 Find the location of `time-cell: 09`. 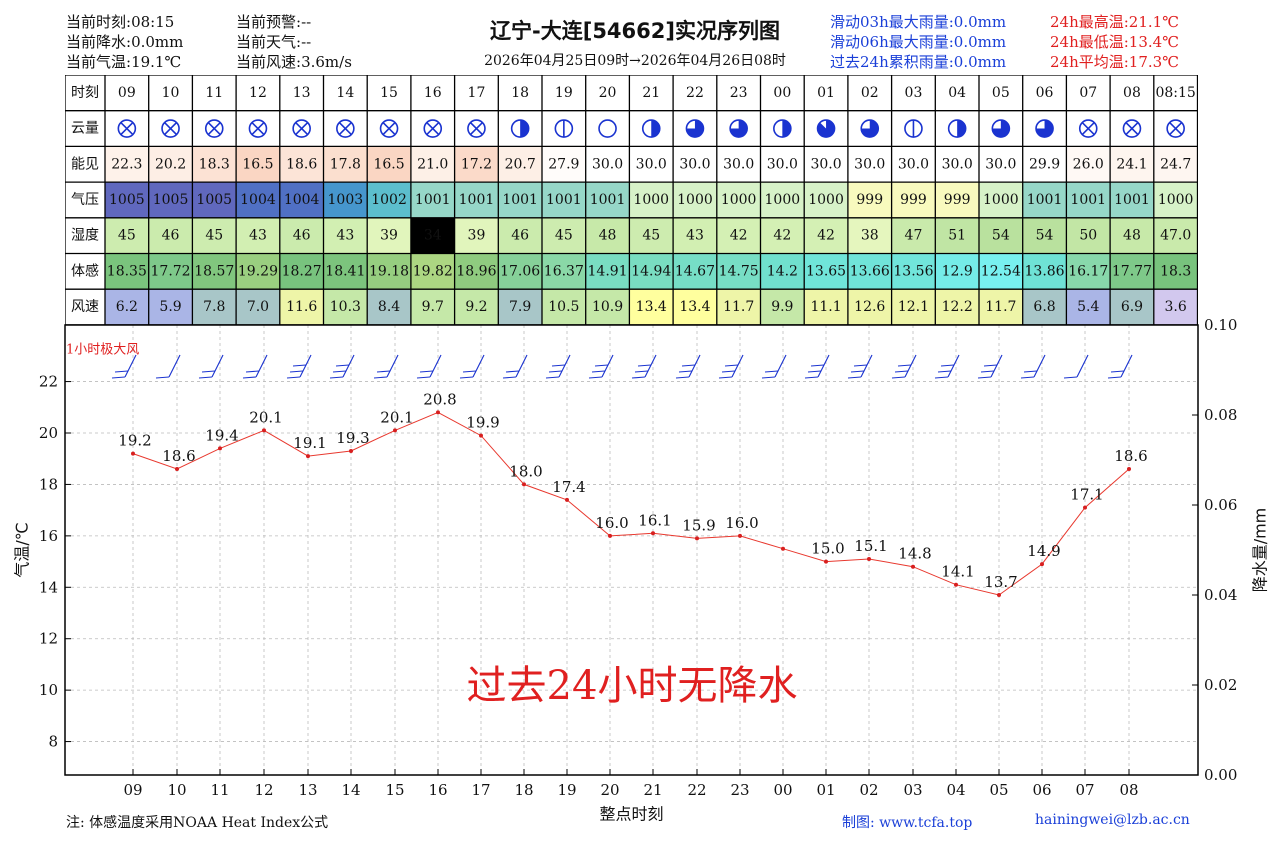

time-cell: 09 is located at coordinates (127, 93).